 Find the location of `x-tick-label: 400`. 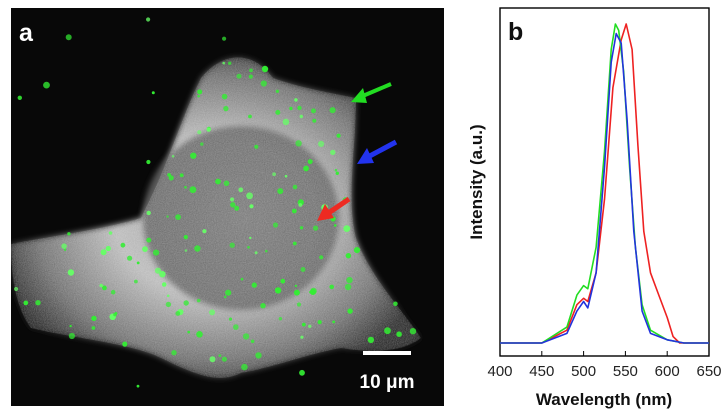

x-tick-label: 400 is located at coordinates (499, 371).